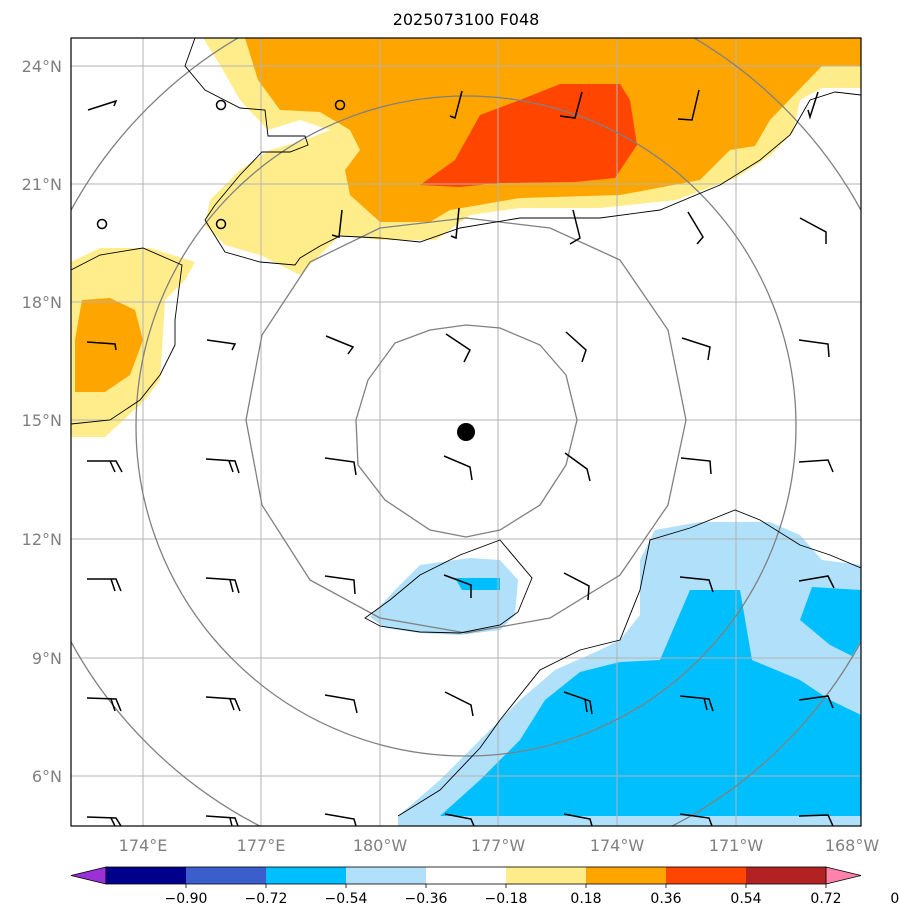  Describe the element at coordinates (665, 899) in the screenshot. I see `colorbar-tick-label: 0.36` at that location.